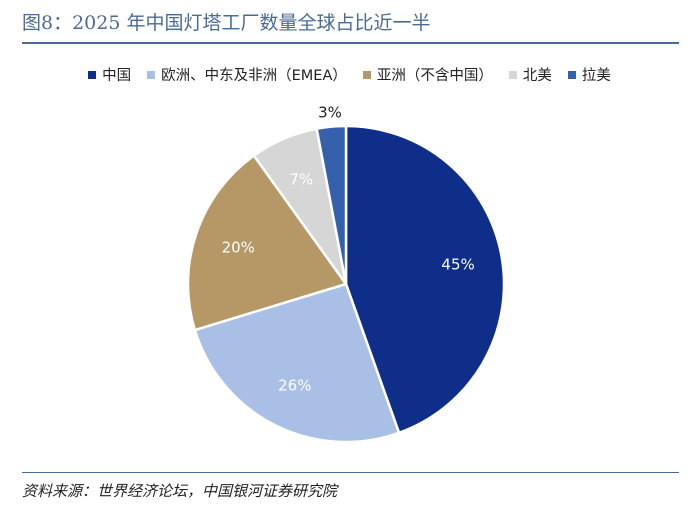 The width and height of the screenshot is (699, 516). What do you see at coordinates (425, 279) in the screenshot?
I see `slice-china` at bounding box center [425, 279].